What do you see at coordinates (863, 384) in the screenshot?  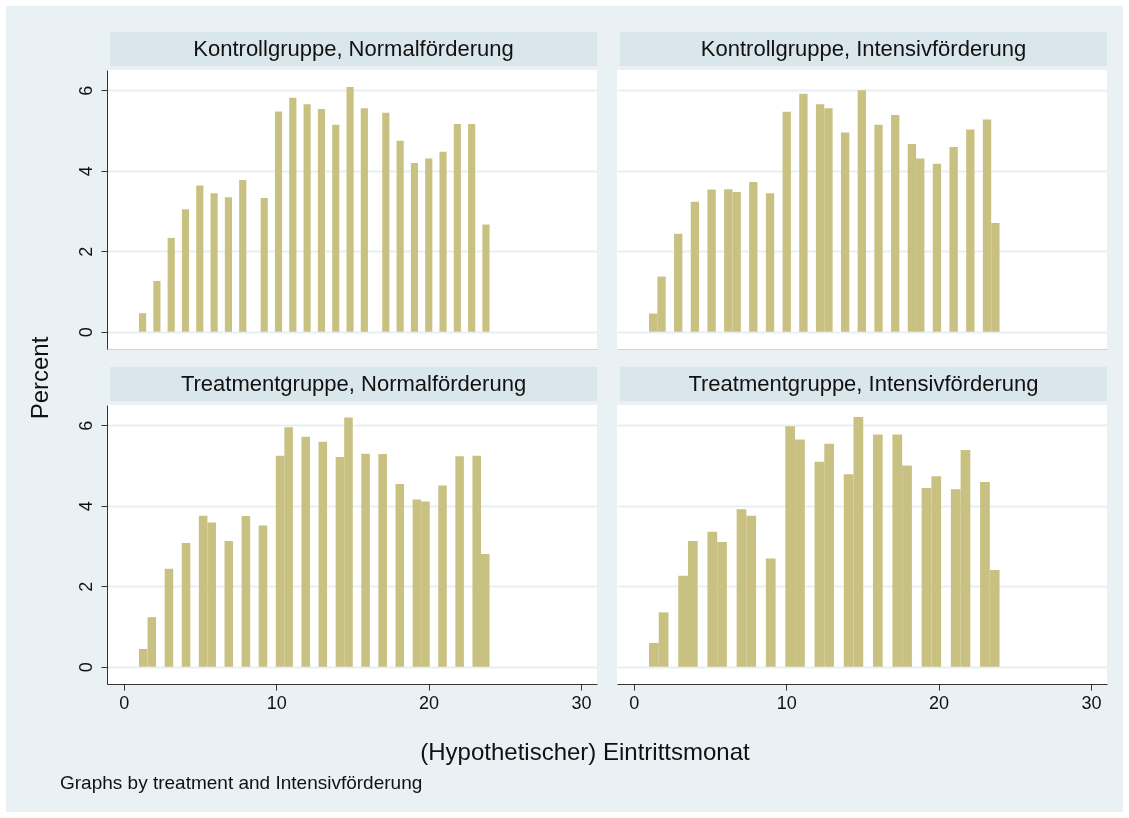 I see `chart-title: Treatmentgruppe, Intensivförderung` at bounding box center [863, 384].